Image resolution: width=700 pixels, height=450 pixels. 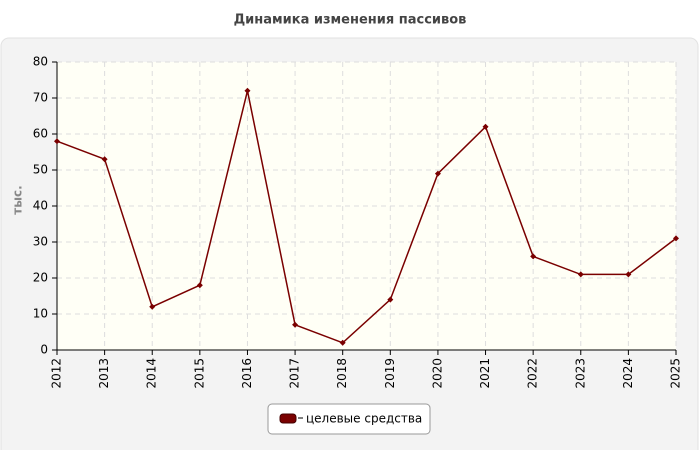 I want to click on x-tick-label: 2012, so click(x=57, y=373).